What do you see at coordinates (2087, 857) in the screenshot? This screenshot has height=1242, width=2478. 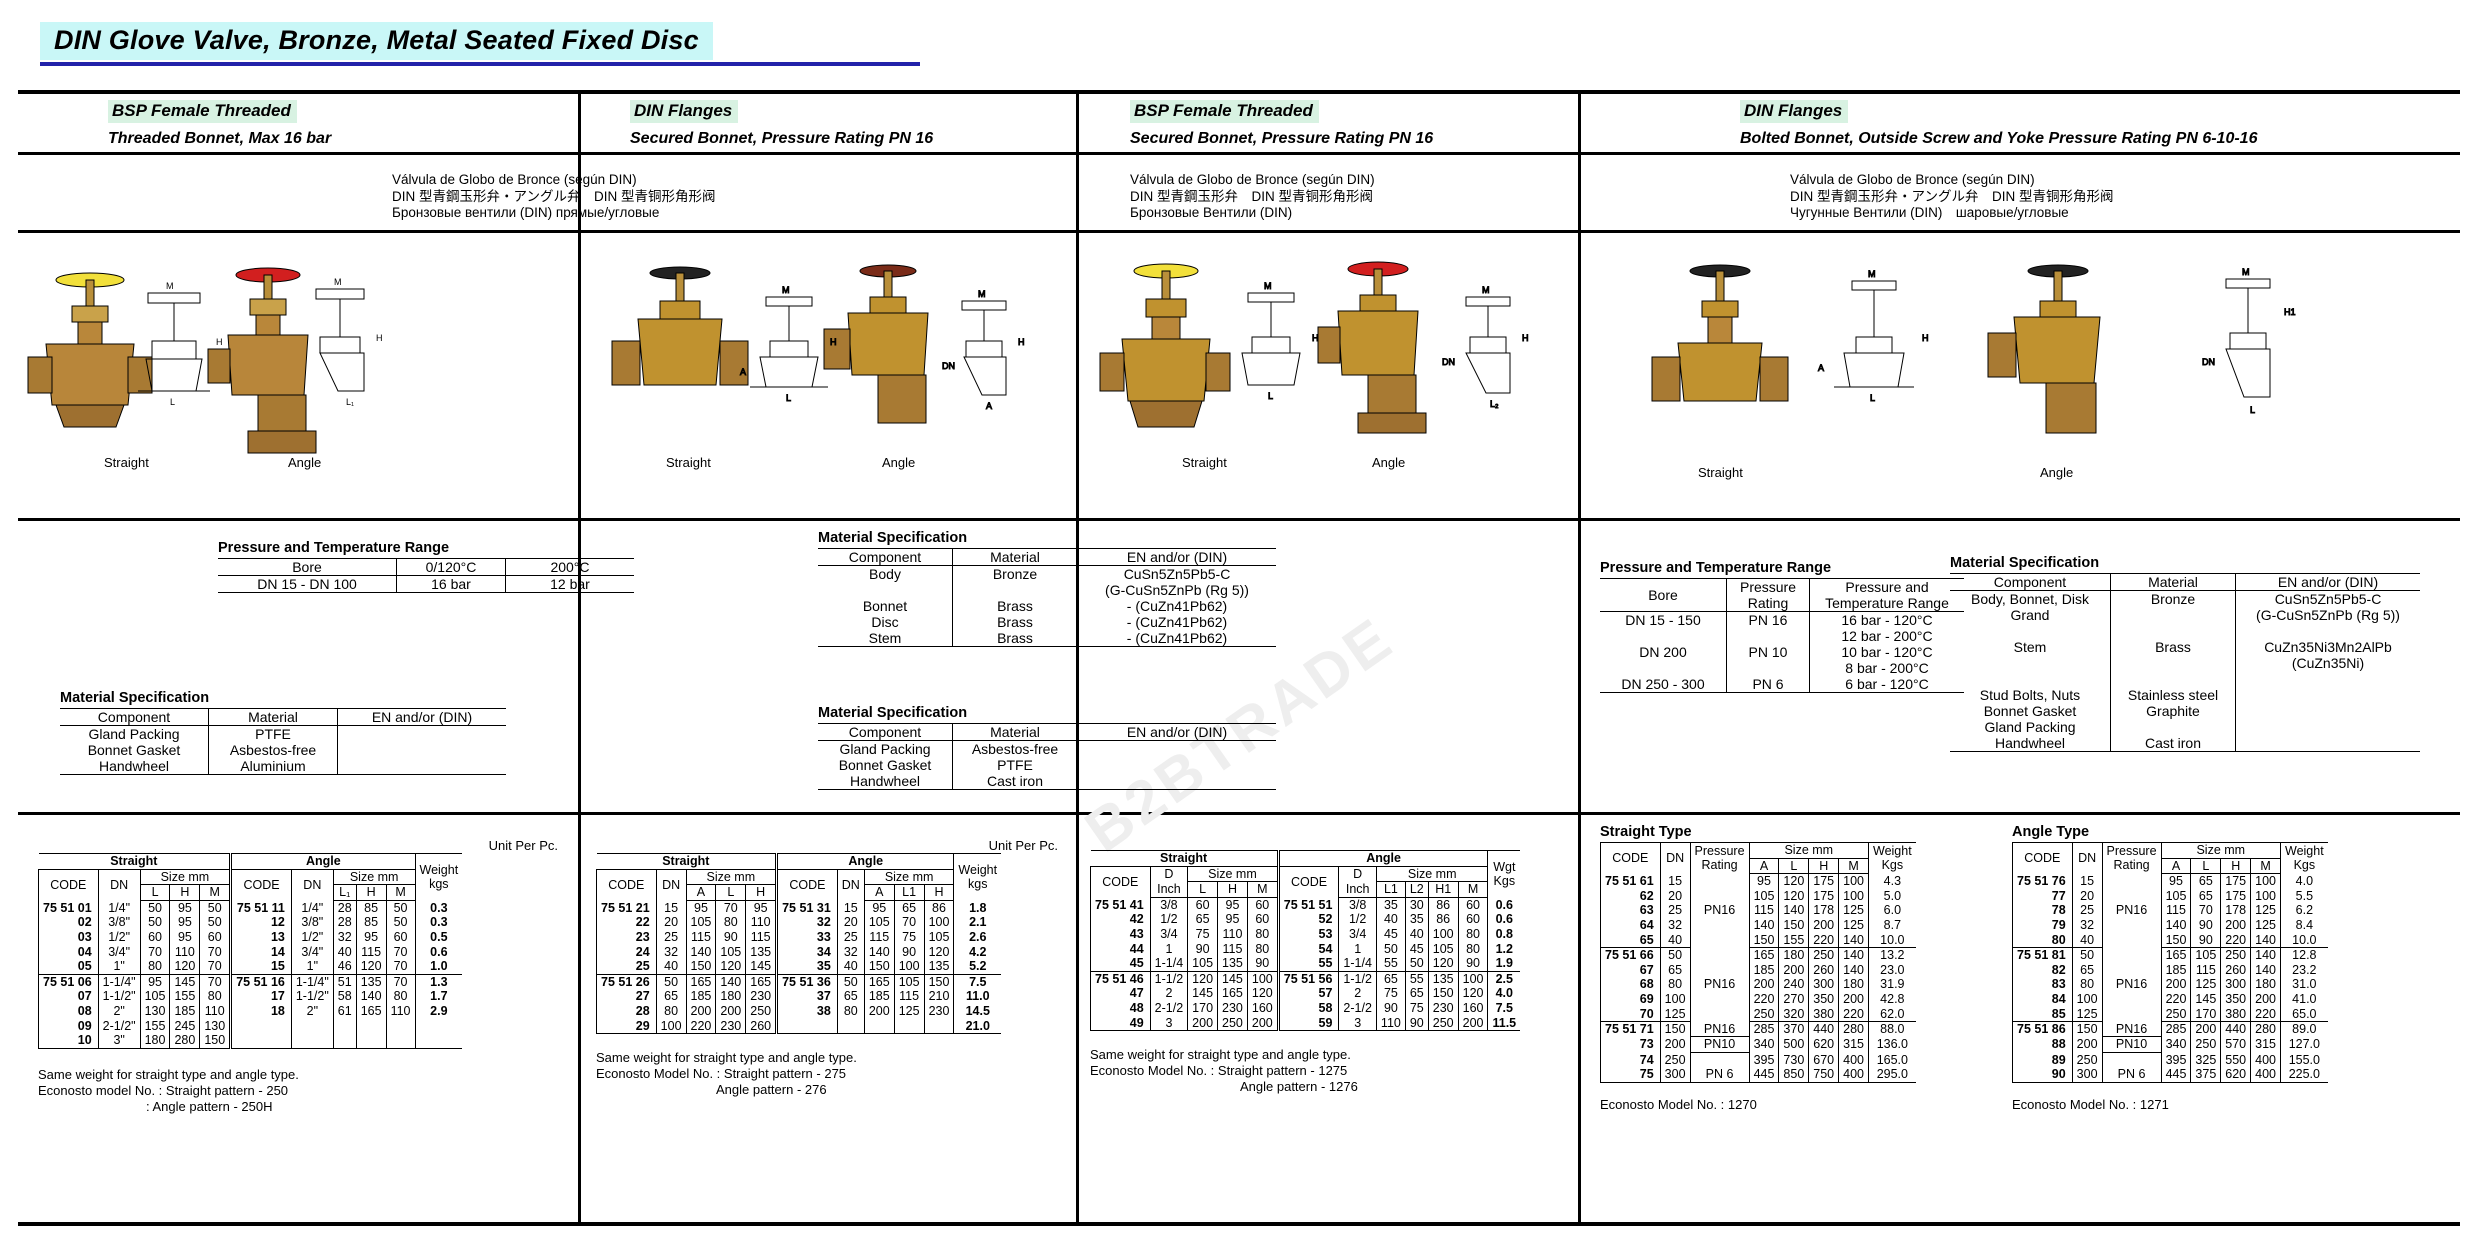 I see `th-dn: DN` at bounding box center [2087, 857].